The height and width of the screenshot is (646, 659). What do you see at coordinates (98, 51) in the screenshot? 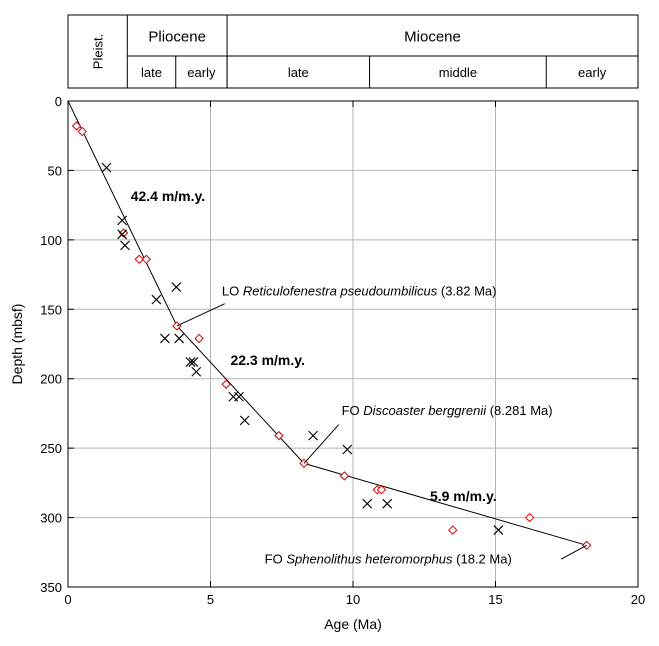
I see `pleistocene-label: Pleist.` at bounding box center [98, 51].